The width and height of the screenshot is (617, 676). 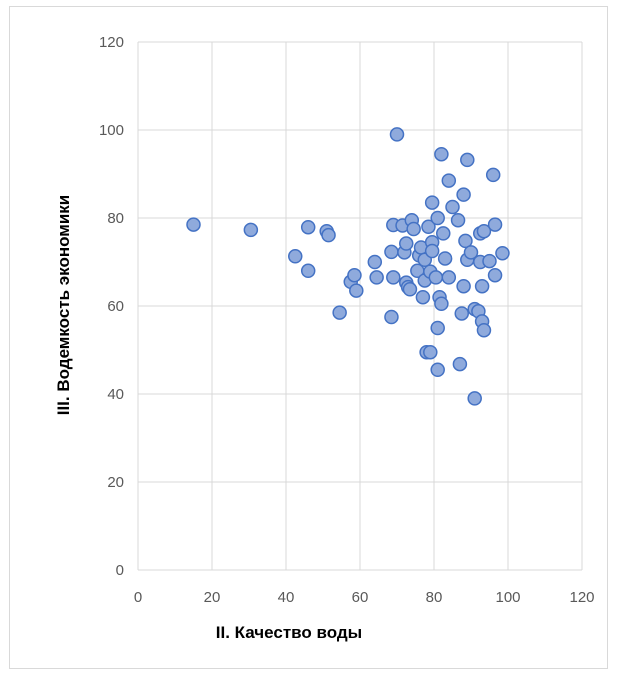 I want to click on x-tick-label: 80, so click(x=434, y=597).